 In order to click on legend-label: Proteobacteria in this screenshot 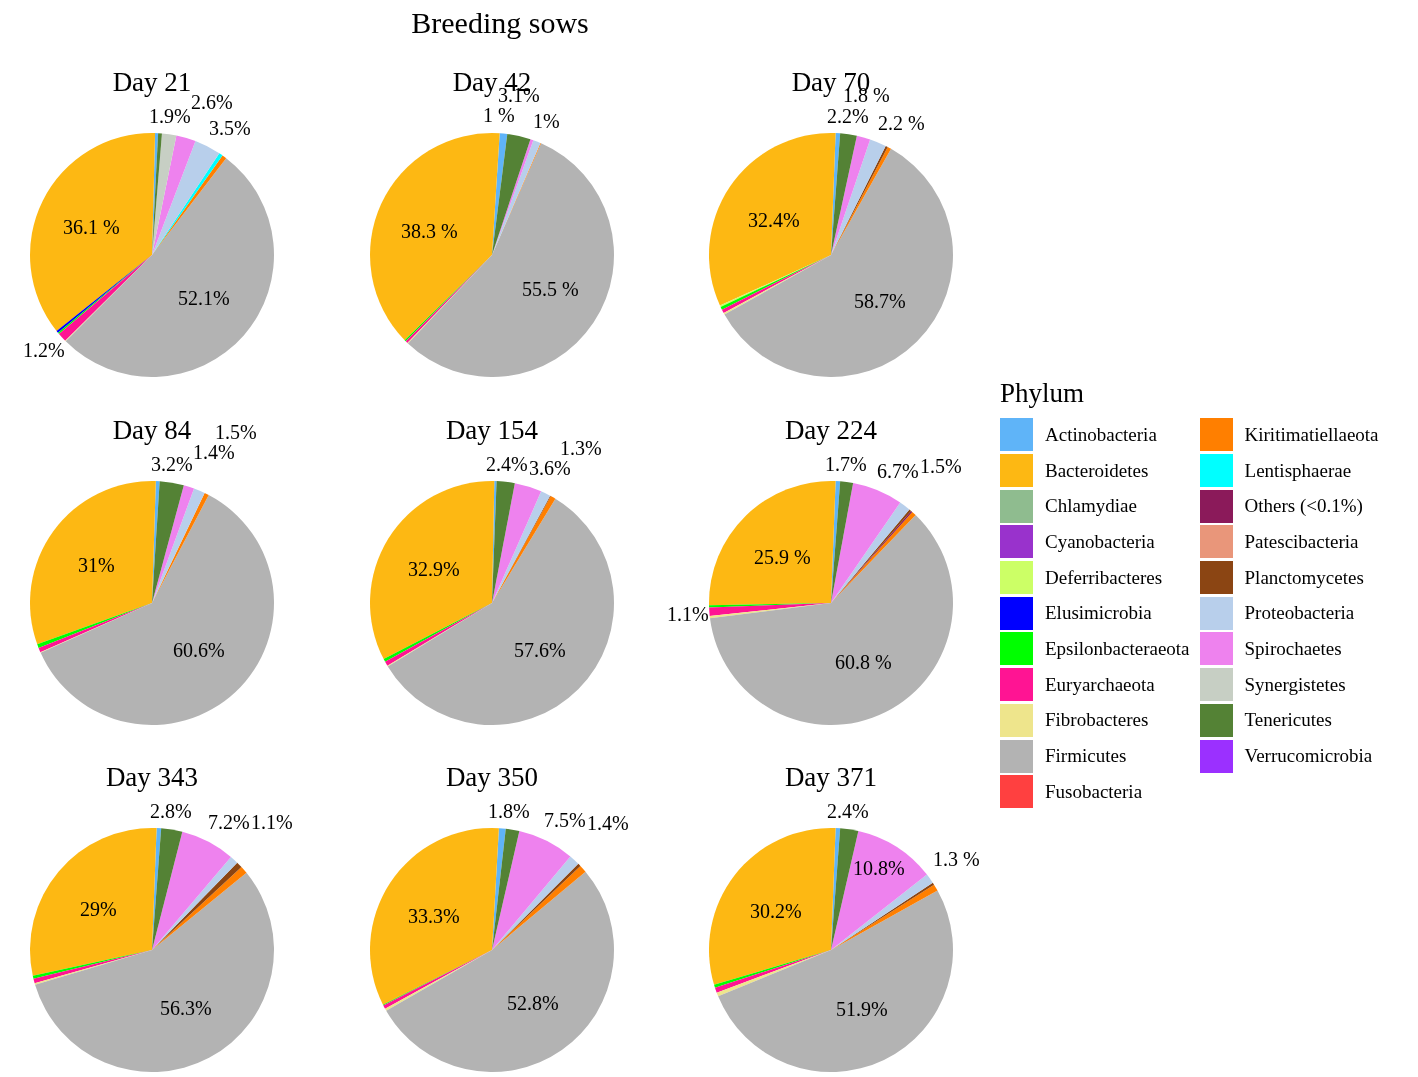, I will do `click(1299, 613)`.